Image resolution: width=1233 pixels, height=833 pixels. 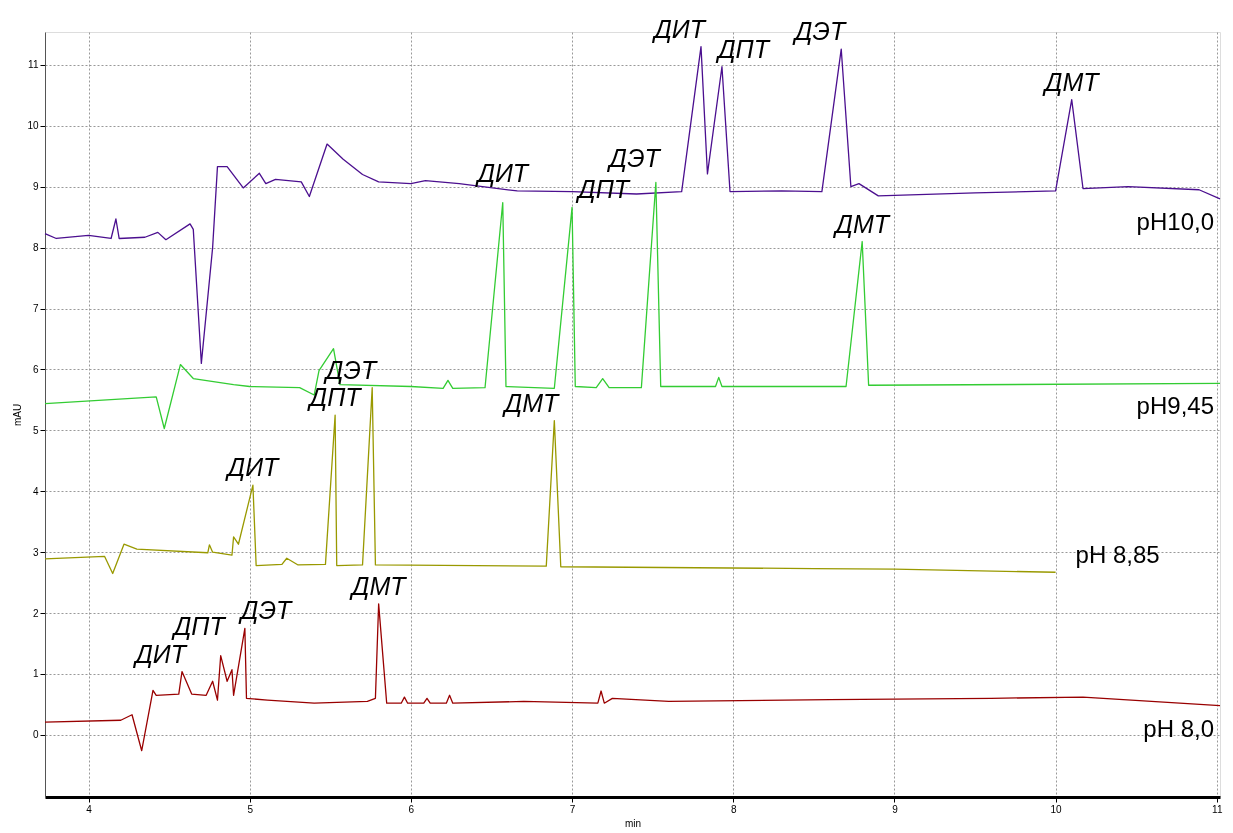 What do you see at coordinates (1175, 221) in the screenshot?
I see `series-label: pH10,0` at bounding box center [1175, 221].